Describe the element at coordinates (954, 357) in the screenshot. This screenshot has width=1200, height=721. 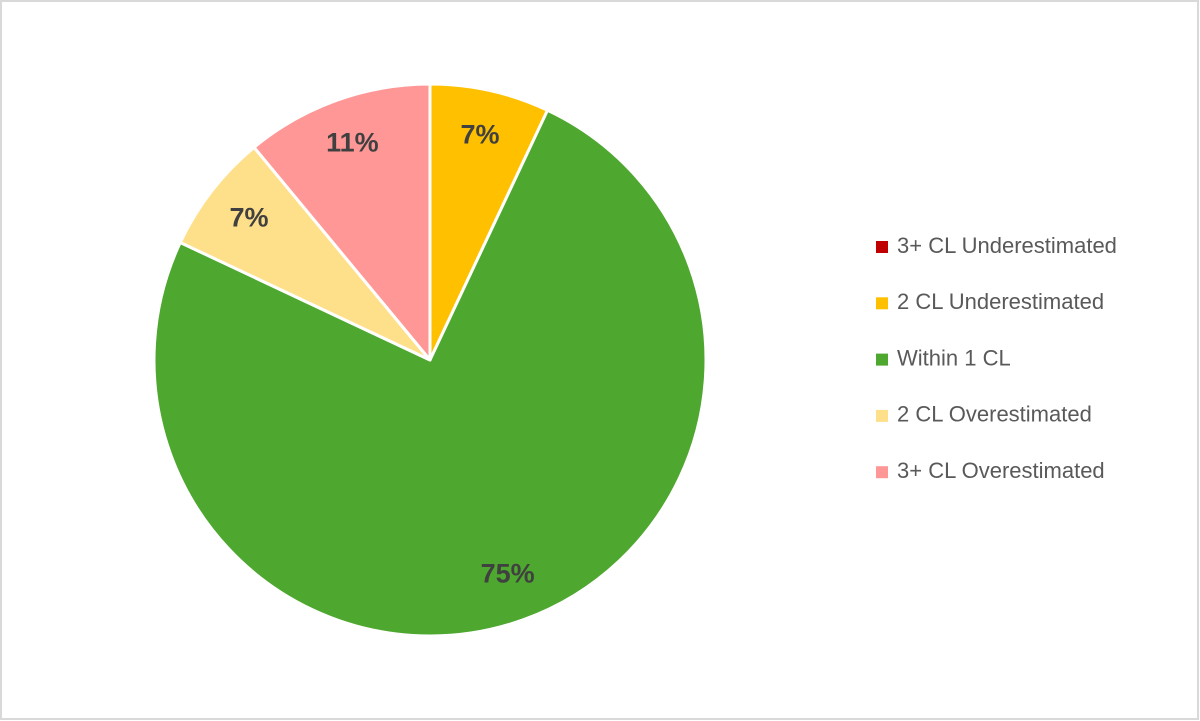
I see `legend-label: Within 1 CL` at that location.